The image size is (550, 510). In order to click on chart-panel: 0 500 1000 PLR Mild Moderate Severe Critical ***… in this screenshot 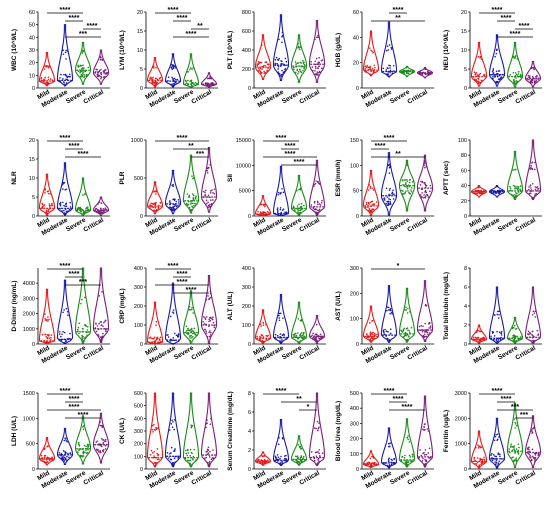, I will do `click(170, 193)`.